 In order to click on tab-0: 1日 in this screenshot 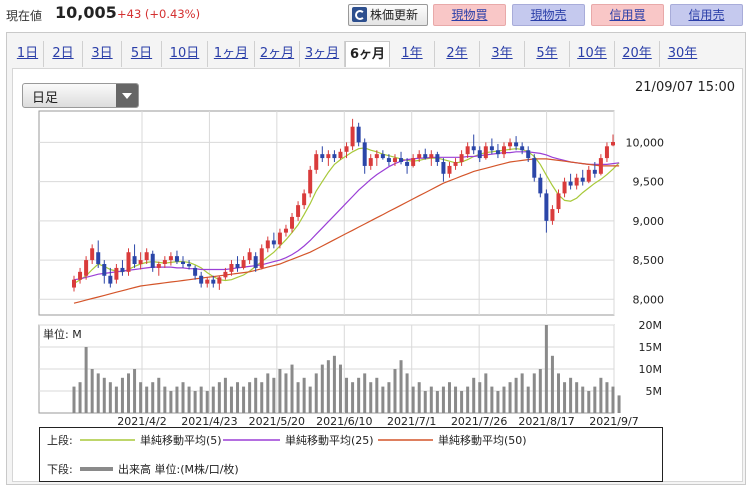, I will do `click(28, 54)`.